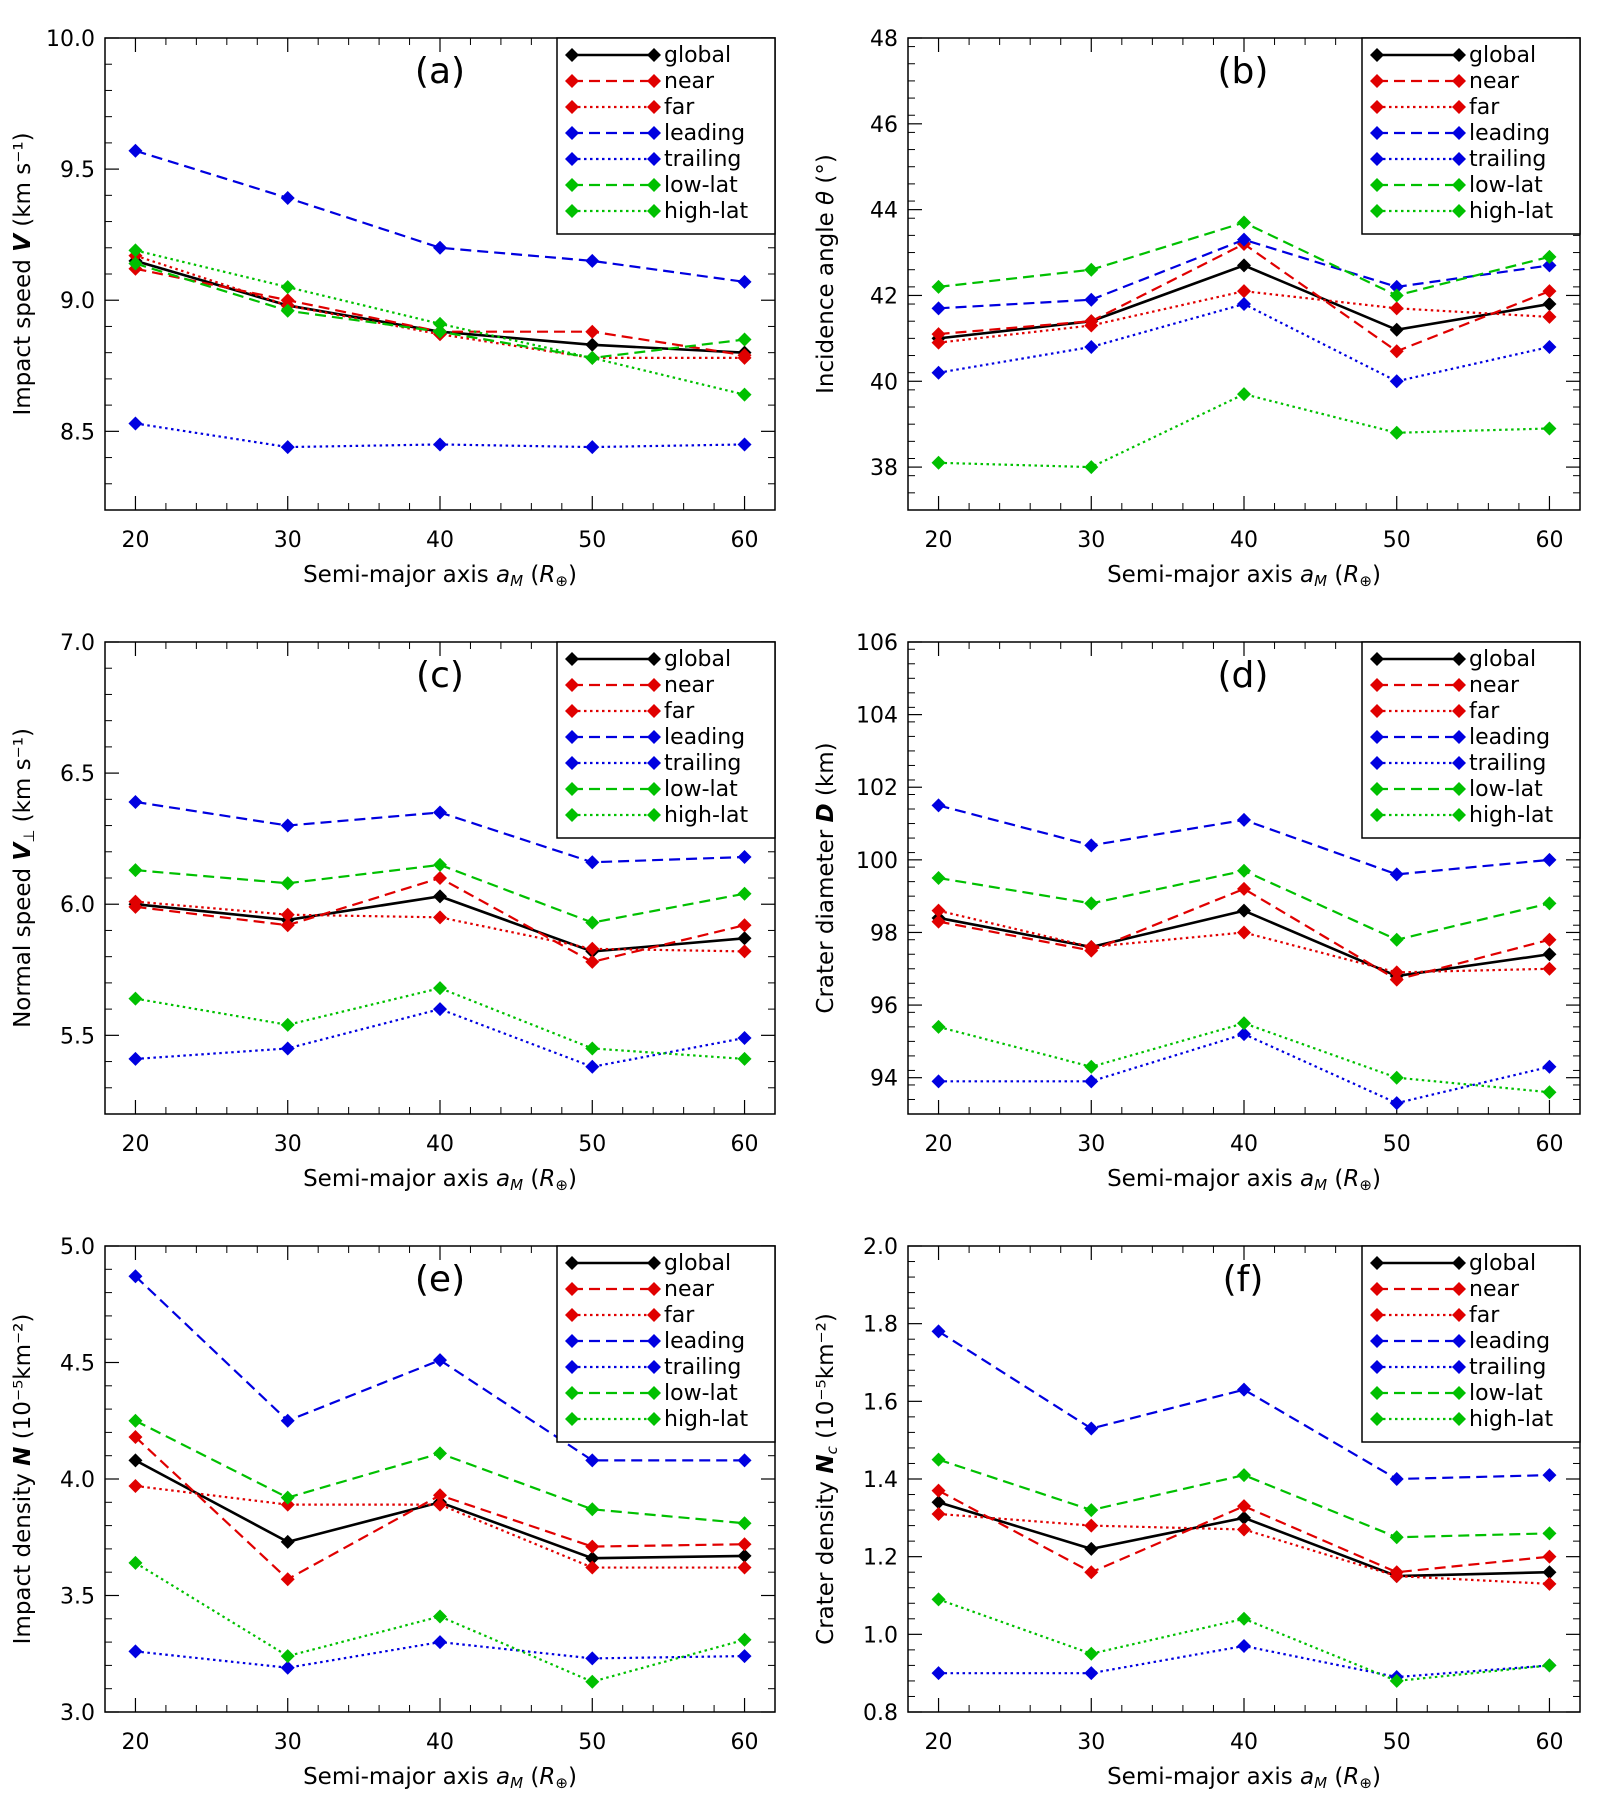 This screenshot has height=1800, width=1600. Describe the element at coordinates (77, 1597) in the screenshot. I see `y-tick-label: 3.5` at that location.